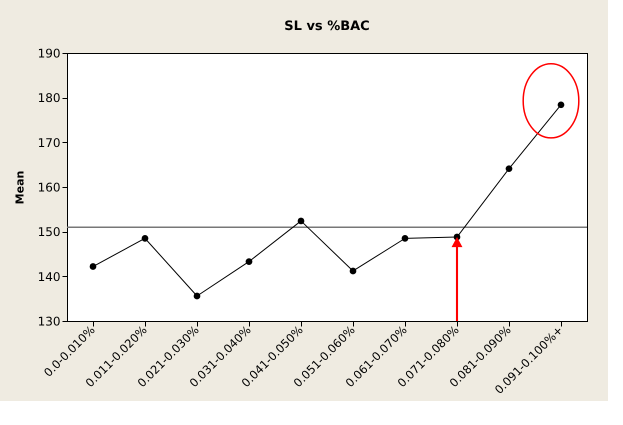  What do you see at coordinates (49, 98) in the screenshot?
I see `y-tick-label: 180` at bounding box center [49, 98].